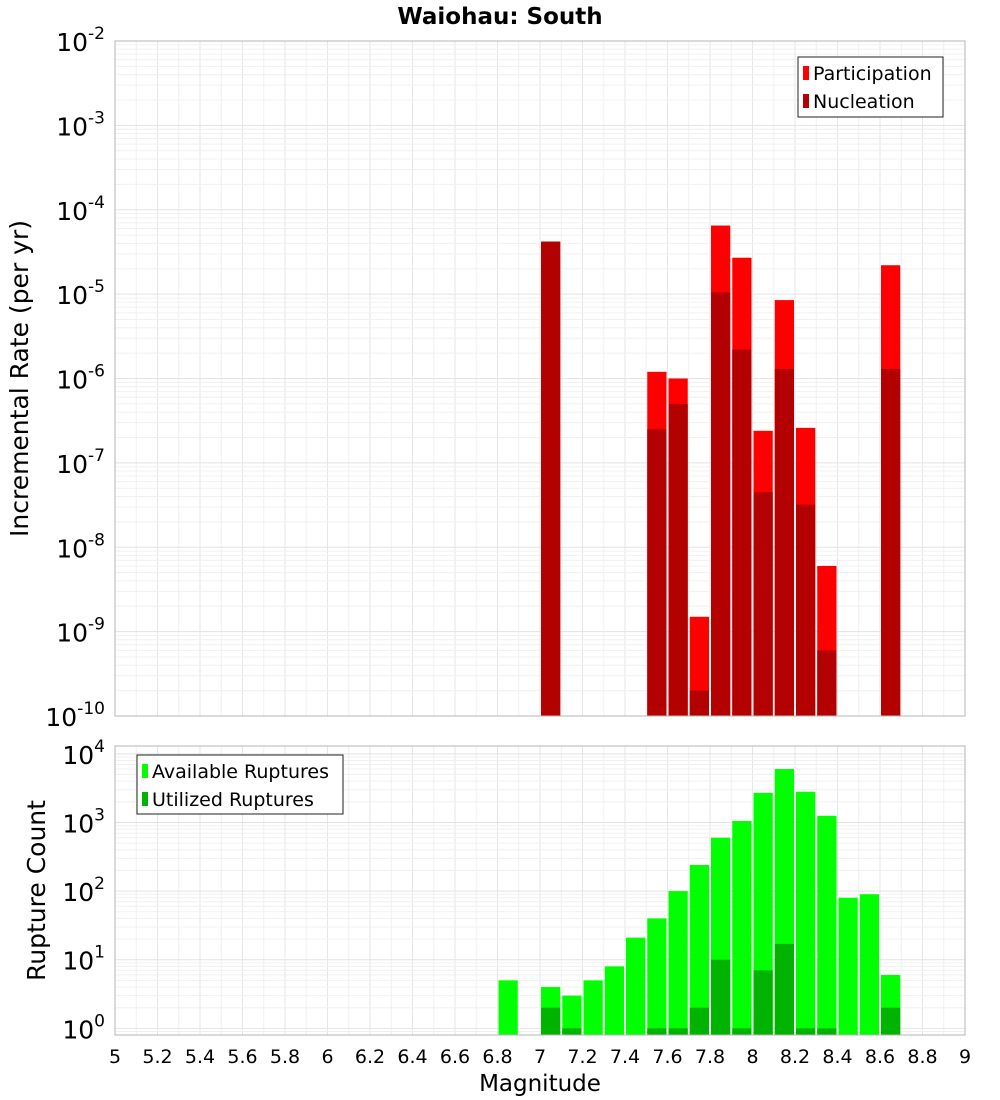 The width and height of the screenshot is (1000, 1100). I want to click on x-tick-label: 6.6, so click(455, 1057).